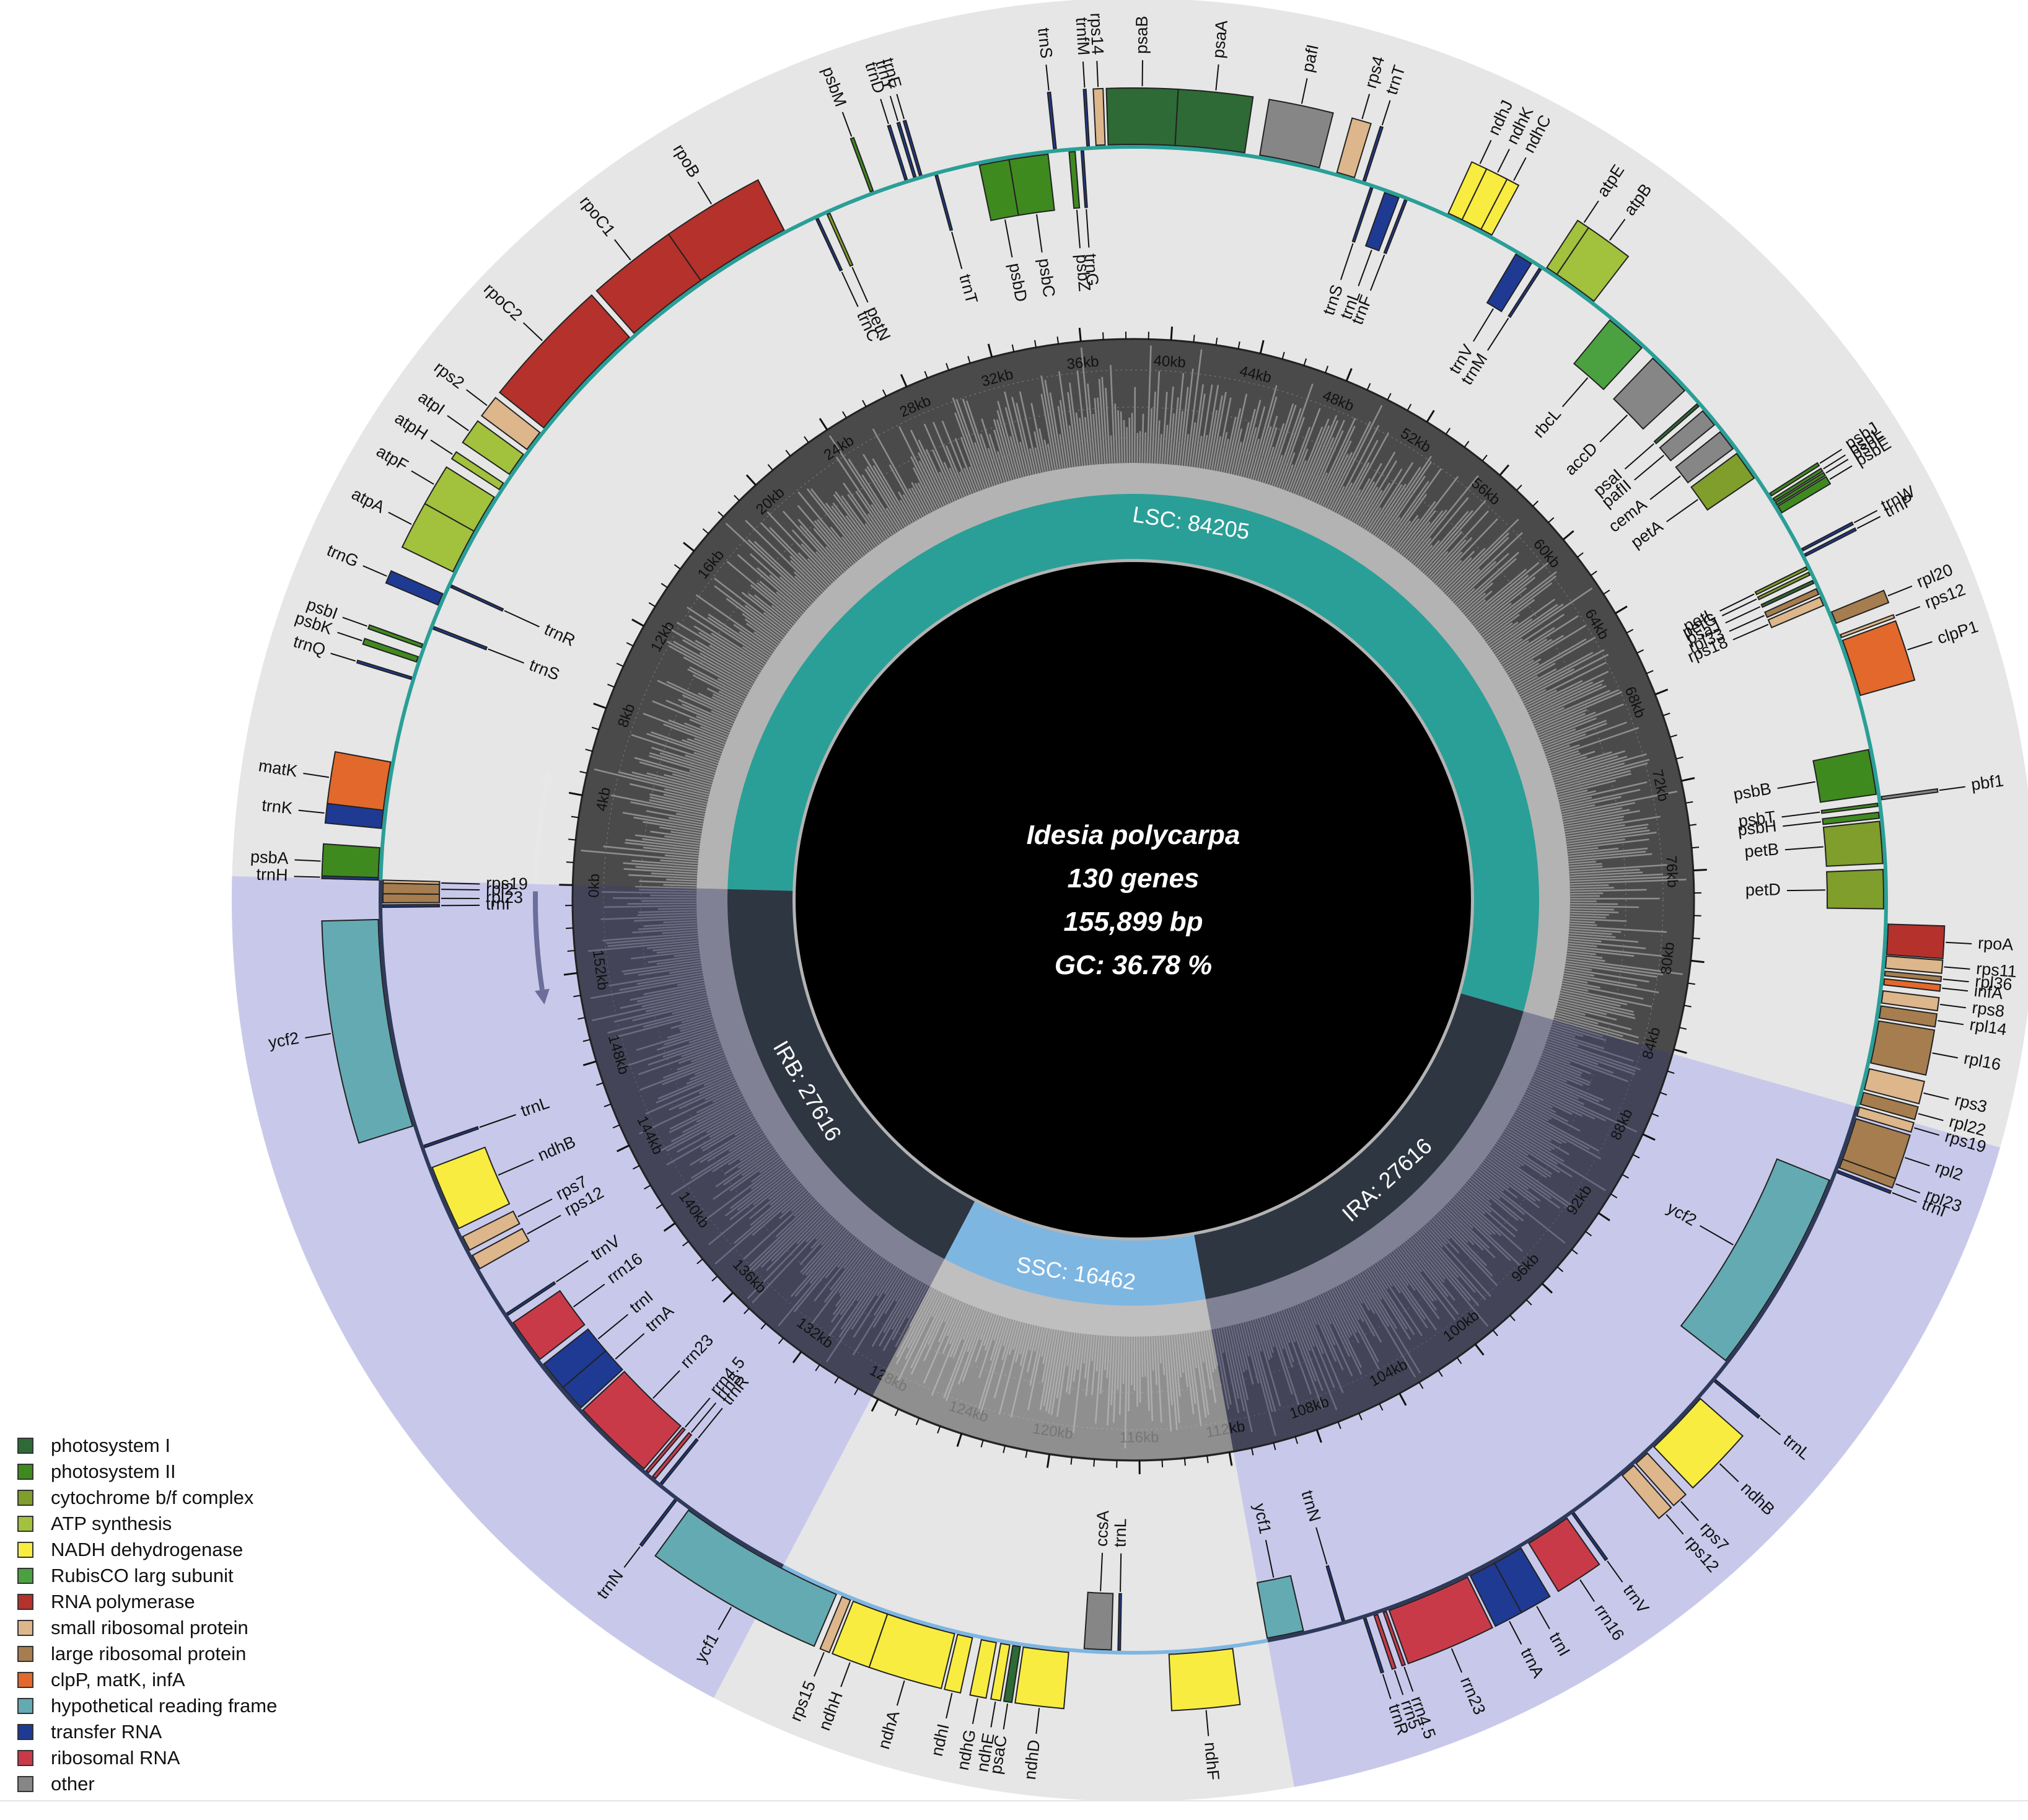 The height and width of the screenshot is (1820, 2028). Describe the element at coordinates (746, 1578) in the screenshot. I see `gene-ycf1` at that location.